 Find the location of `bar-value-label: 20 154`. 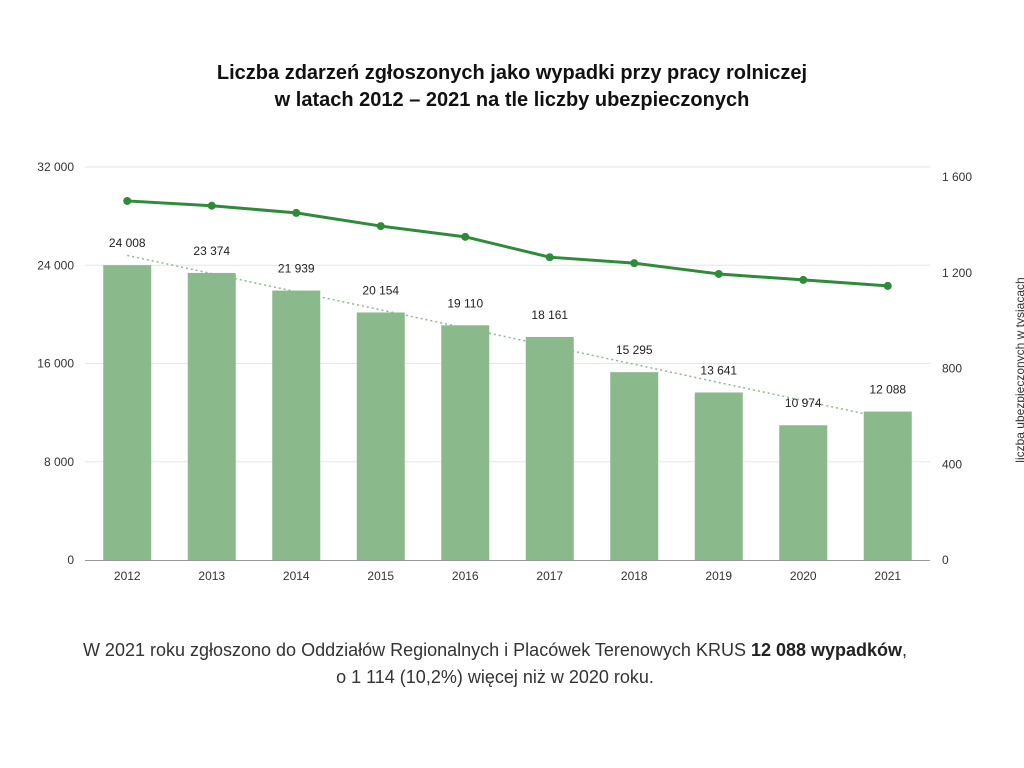

bar-value-label: 20 154 is located at coordinates (380, 290).